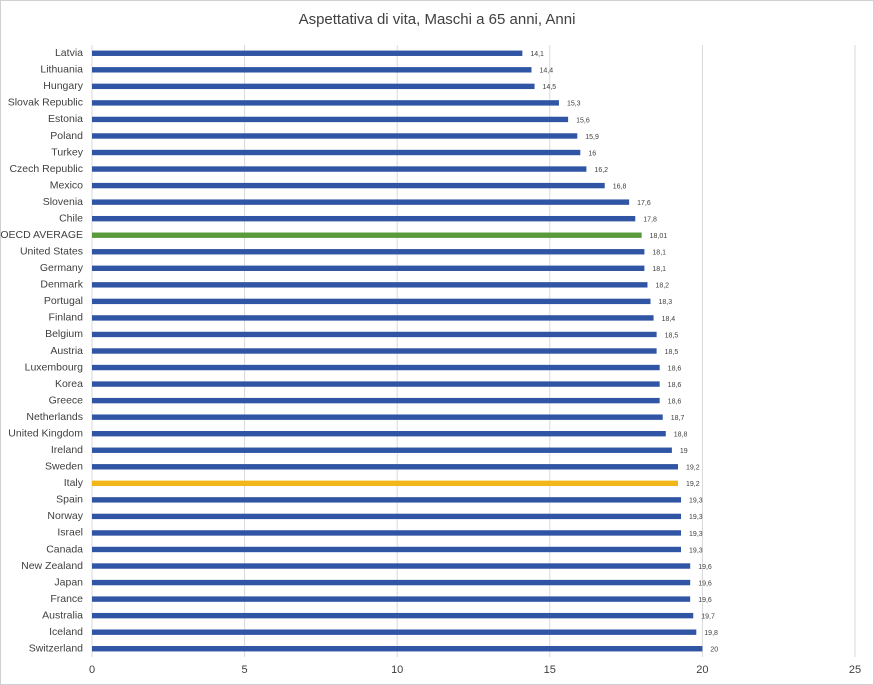  Describe the element at coordinates (66, 318) in the screenshot. I see `y-tick-label: Finland` at that location.